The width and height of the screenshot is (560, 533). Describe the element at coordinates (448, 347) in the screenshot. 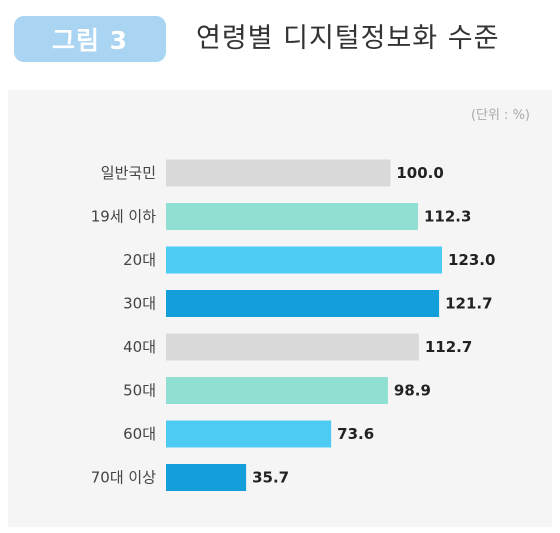

I see `value-label: 112.7` at that location.